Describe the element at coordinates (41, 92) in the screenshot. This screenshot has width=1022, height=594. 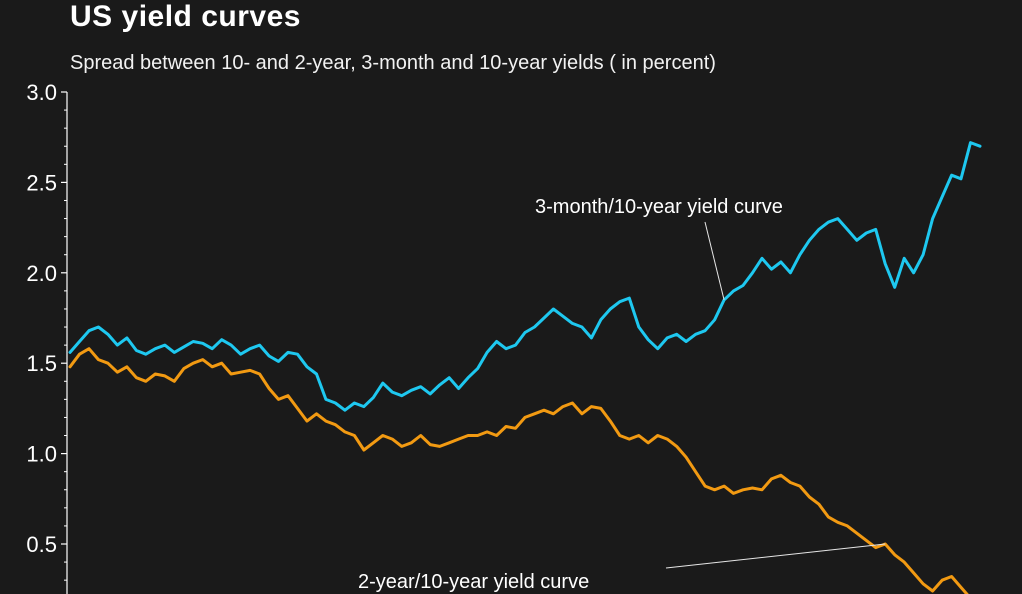
I see `y-tick-label: 3.0` at that location.